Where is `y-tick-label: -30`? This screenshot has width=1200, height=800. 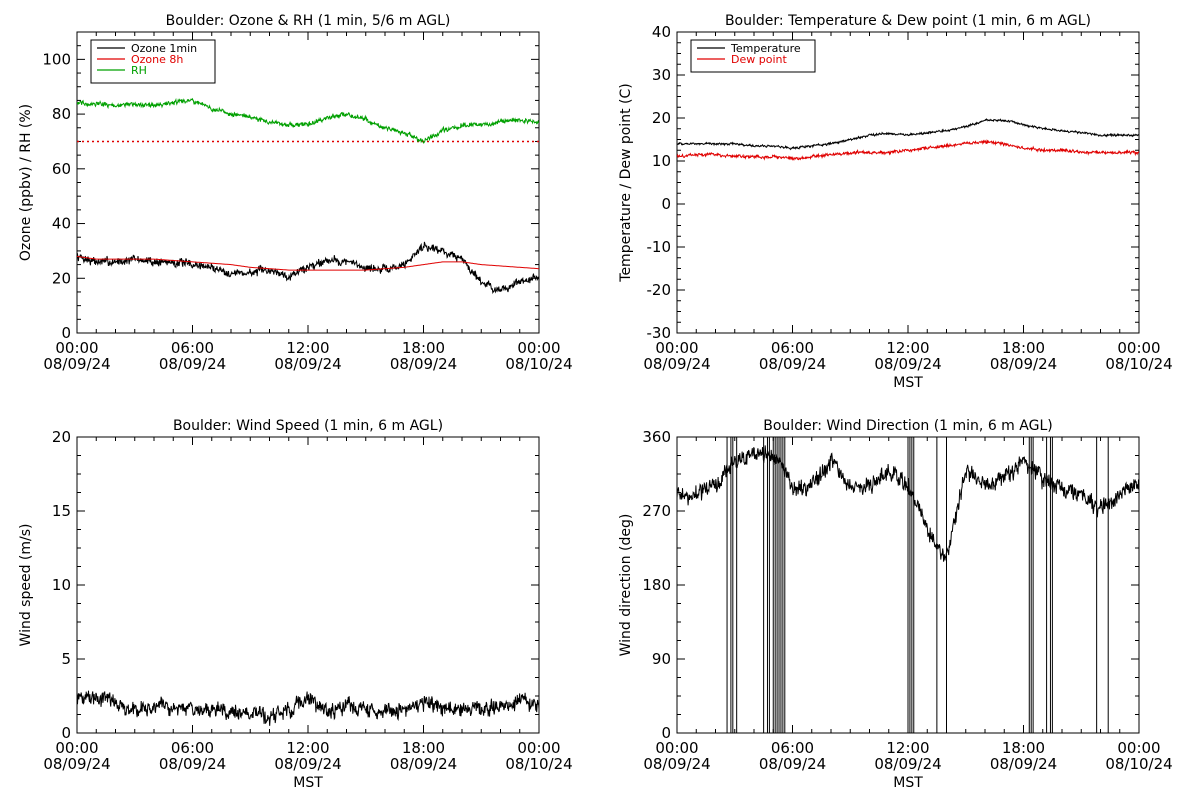 y-tick-label: -30 is located at coordinates (659, 333).